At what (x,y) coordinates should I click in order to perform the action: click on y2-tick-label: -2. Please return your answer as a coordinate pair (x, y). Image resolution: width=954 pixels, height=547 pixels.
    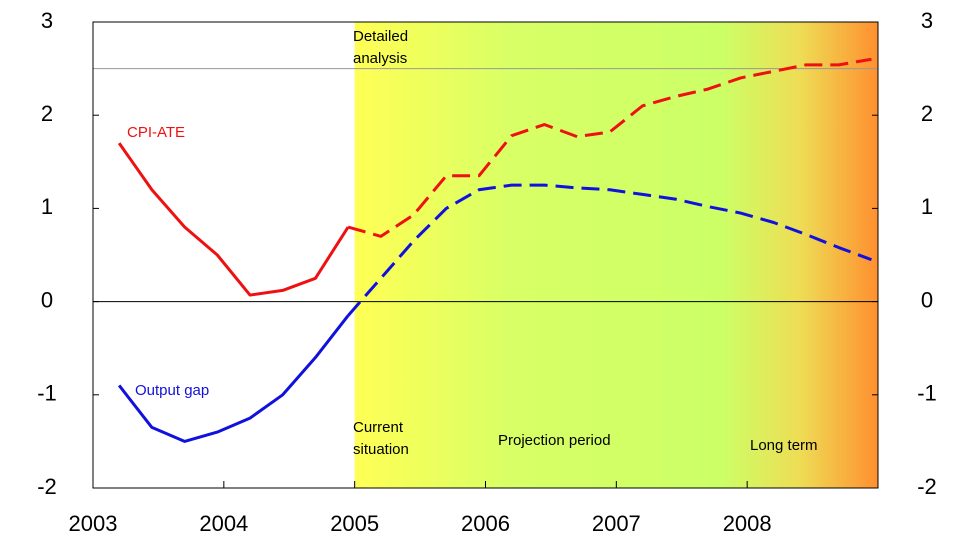
    Looking at the image, I should click on (927, 486).